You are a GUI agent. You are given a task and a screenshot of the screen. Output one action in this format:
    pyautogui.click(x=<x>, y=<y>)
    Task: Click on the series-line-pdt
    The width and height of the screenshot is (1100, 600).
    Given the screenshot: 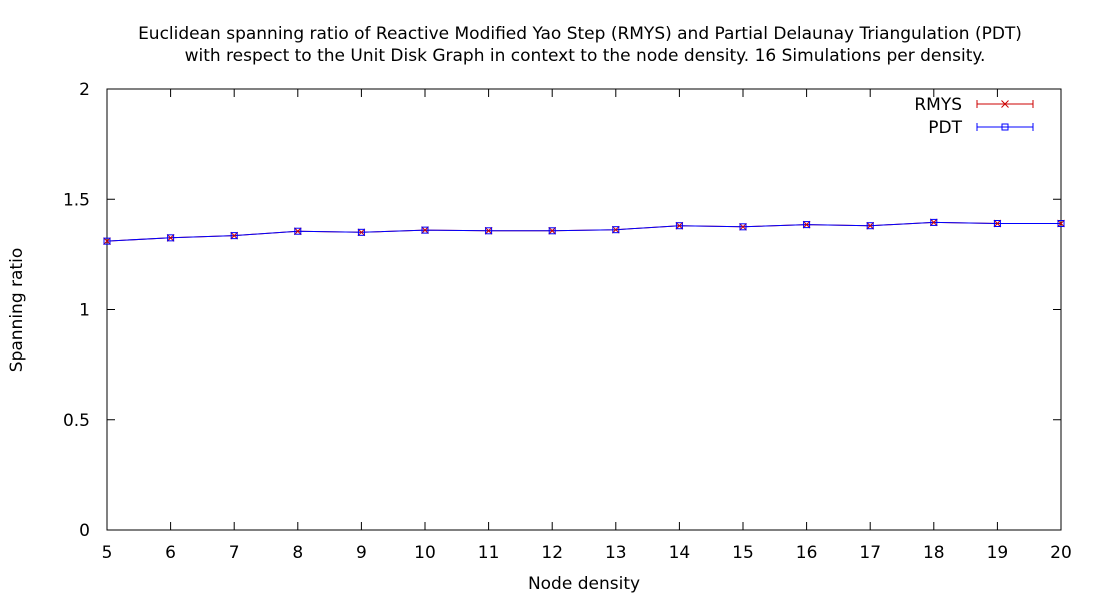 What is the action you would take?
    pyautogui.click(x=583, y=231)
    